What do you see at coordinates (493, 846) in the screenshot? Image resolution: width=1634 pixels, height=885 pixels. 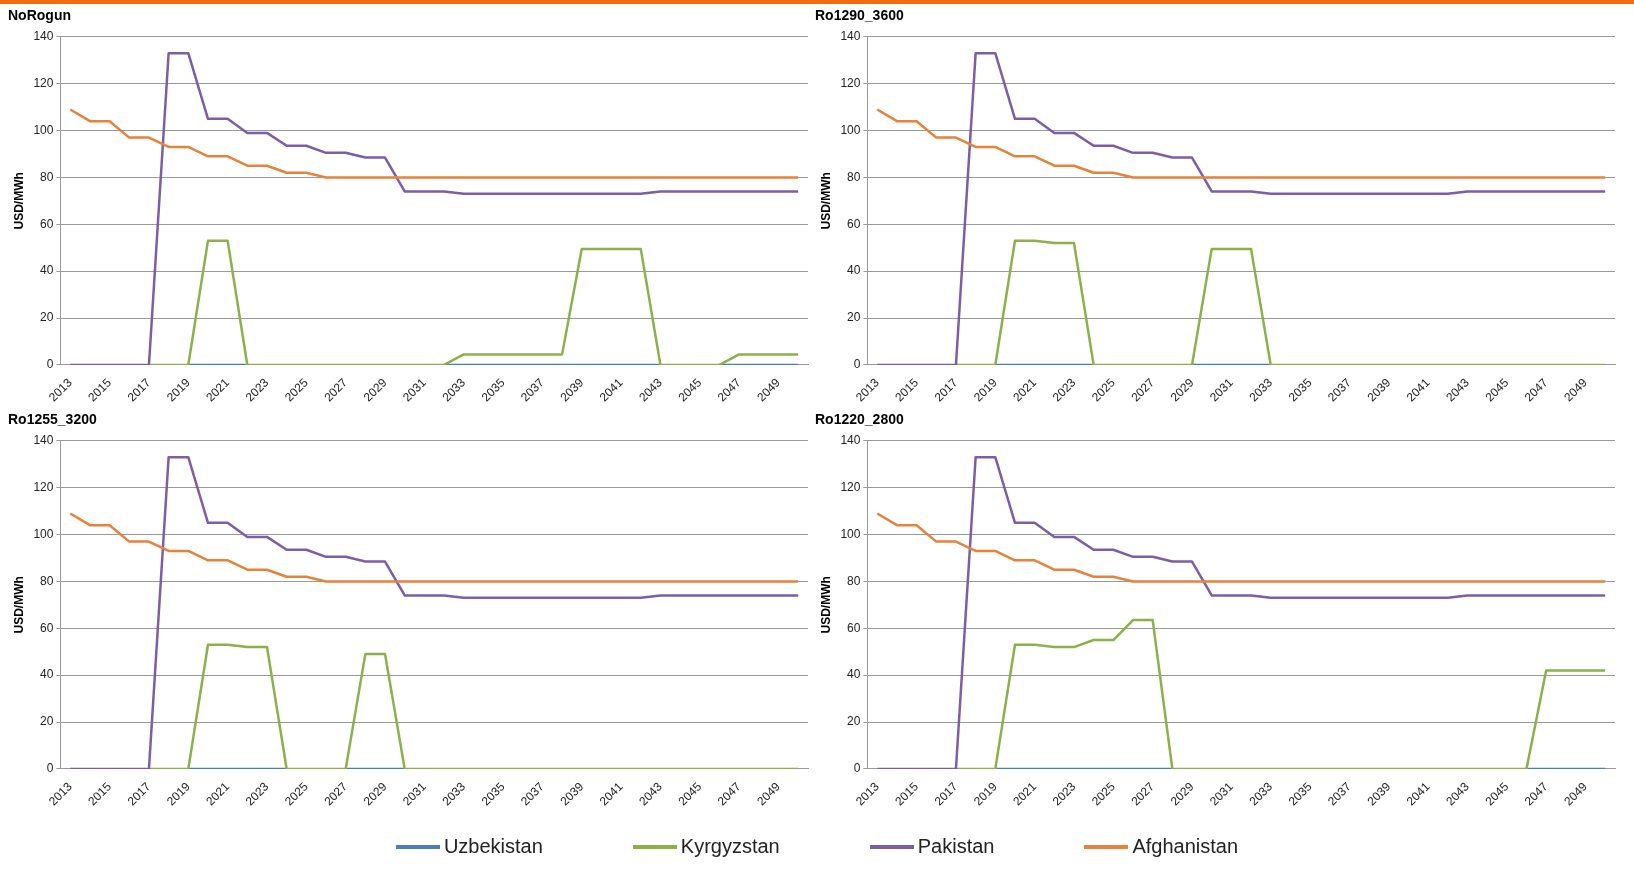 I see `legend-label: Uzbekistan` at bounding box center [493, 846].